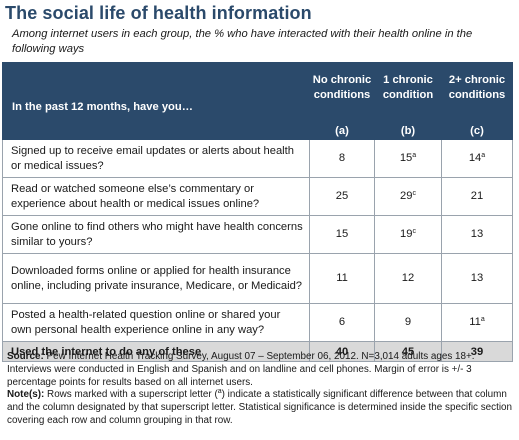  I want to click on cell-value: 25, so click(342, 196).